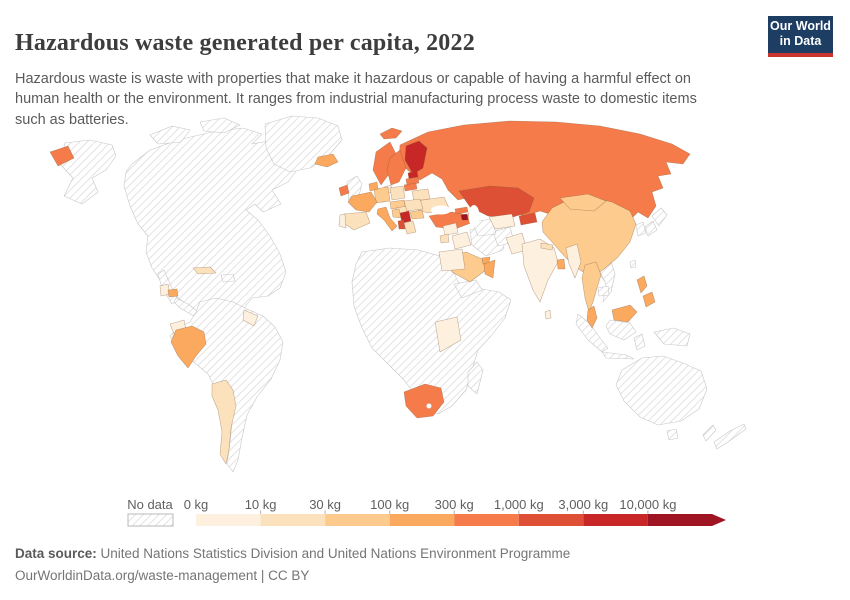 This screenshot has height=600, width=850. What do you see at coordinates (639, 342) in the screenshot?
I see `map-nodata-sulawesi` at bounding box center [639, 342].